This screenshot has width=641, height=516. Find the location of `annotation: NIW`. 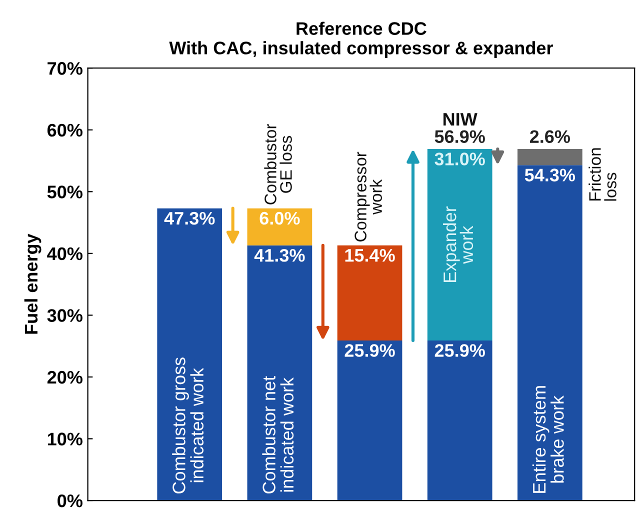

annotation: NIW is located at coordinates (460, 119).